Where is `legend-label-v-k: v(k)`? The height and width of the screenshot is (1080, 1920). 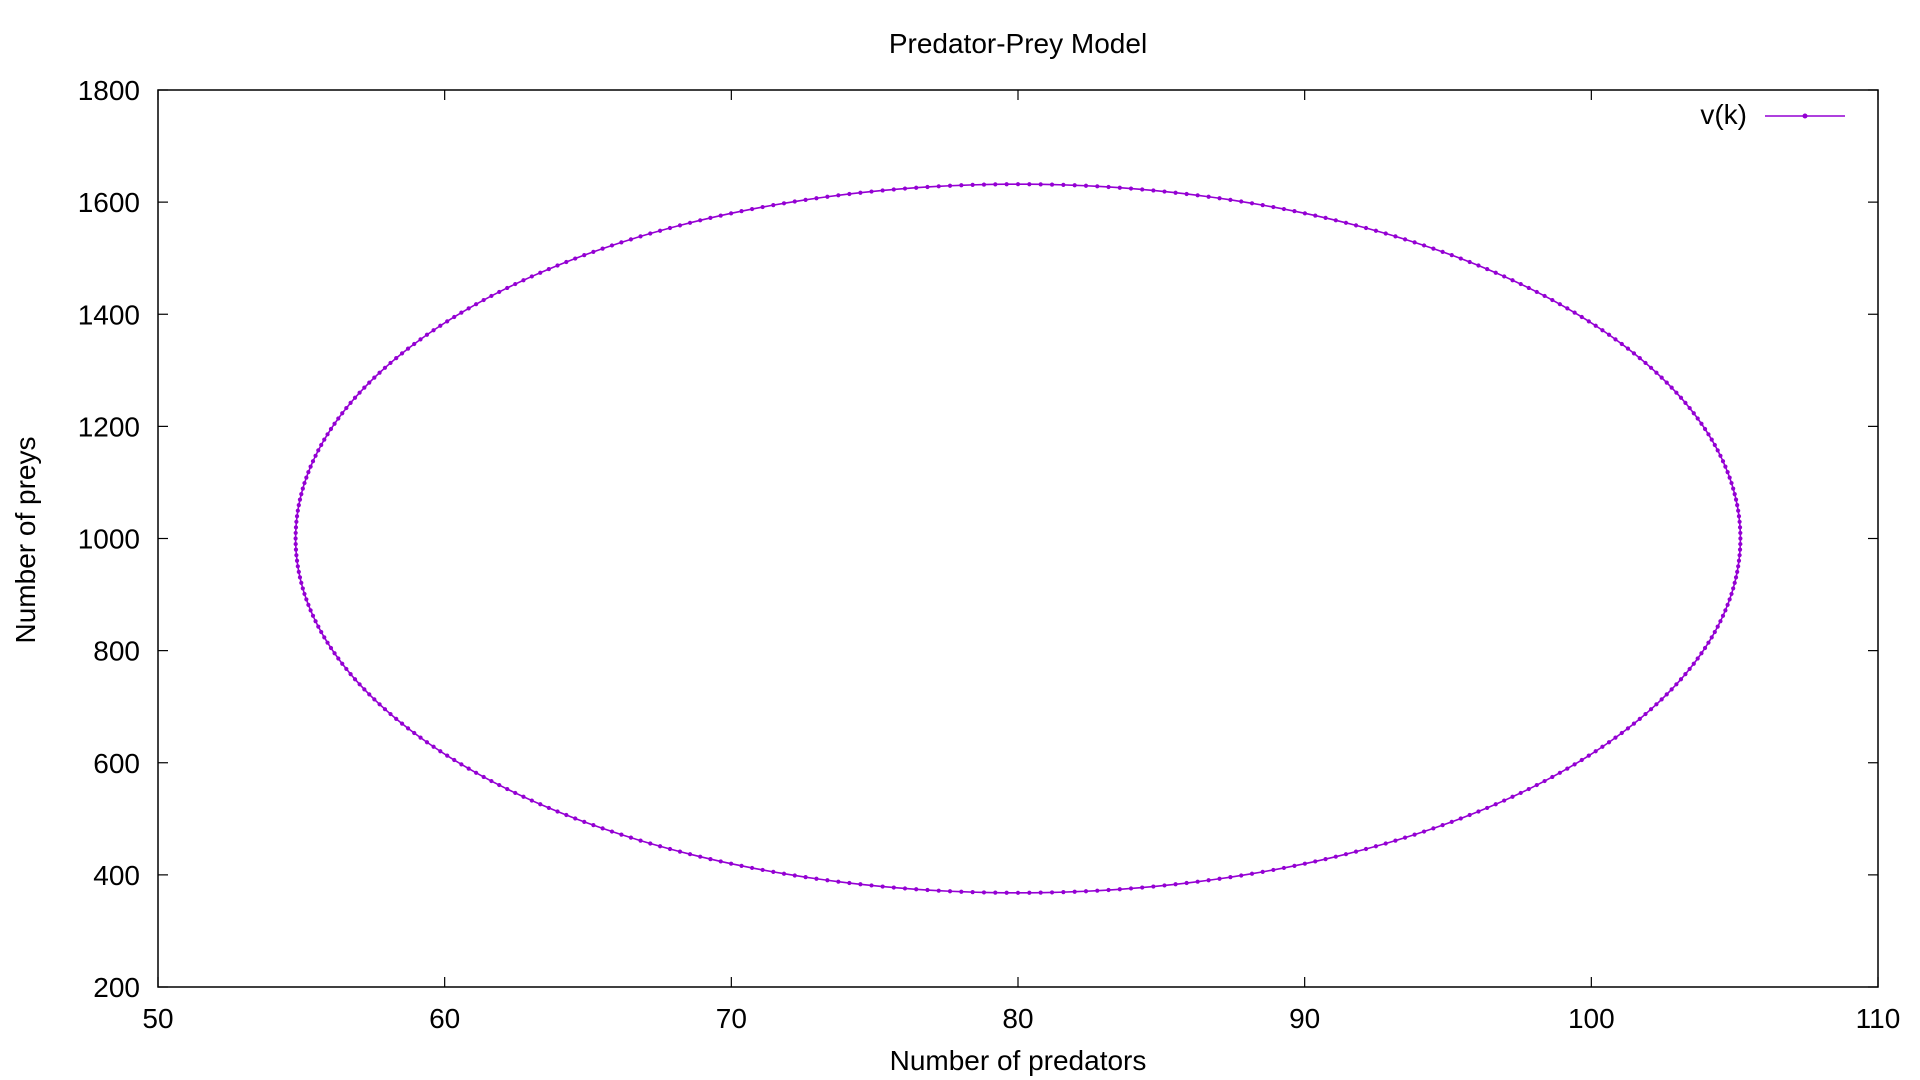 legend-label-v-k: v(k) is located at coordinates (1723, 114).